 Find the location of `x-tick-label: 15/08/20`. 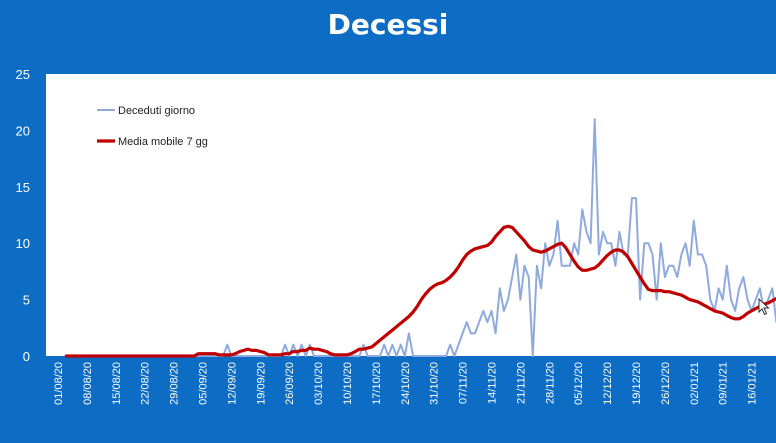

x-tick-label: 15/08/20 is located at coordinates (117, 383).